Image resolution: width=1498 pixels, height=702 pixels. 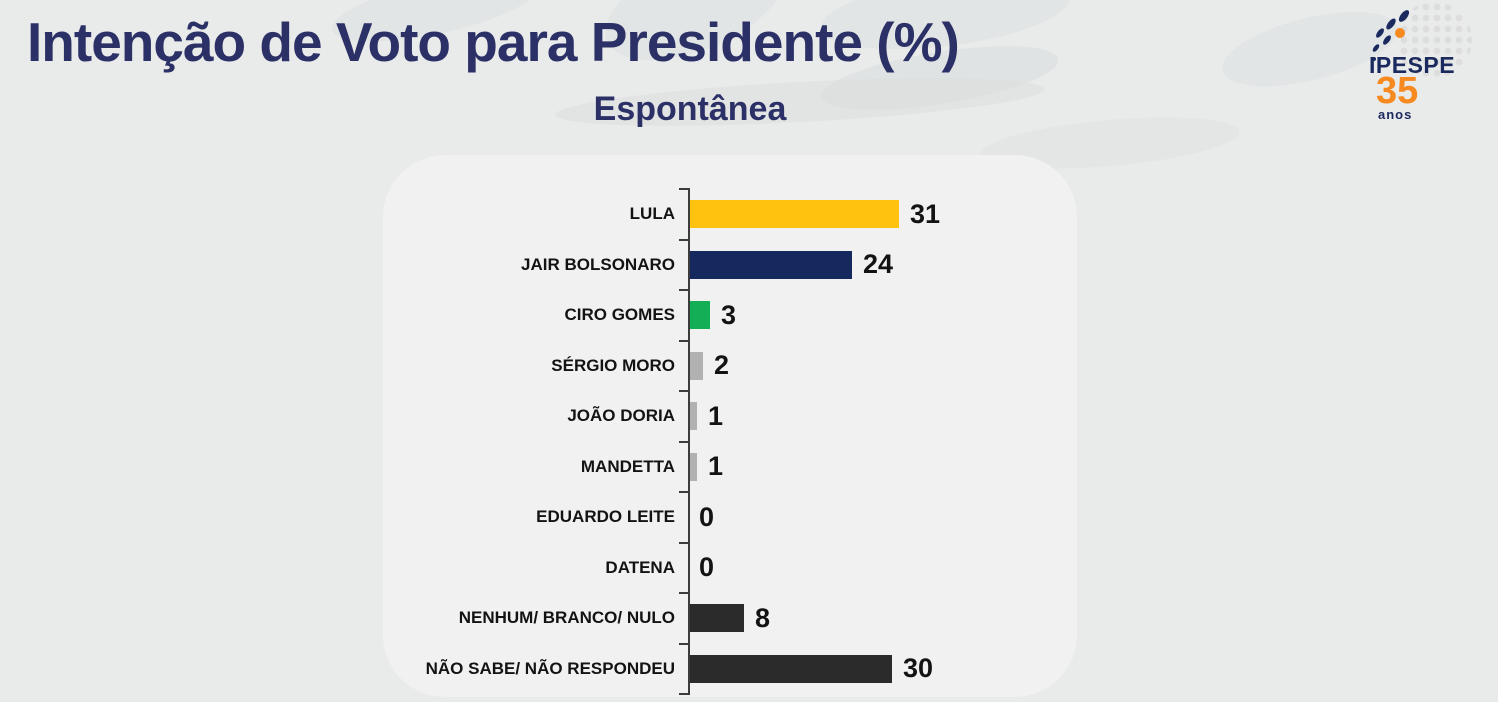 I want to click on bar-area: 24, so click(x=790, y=265).